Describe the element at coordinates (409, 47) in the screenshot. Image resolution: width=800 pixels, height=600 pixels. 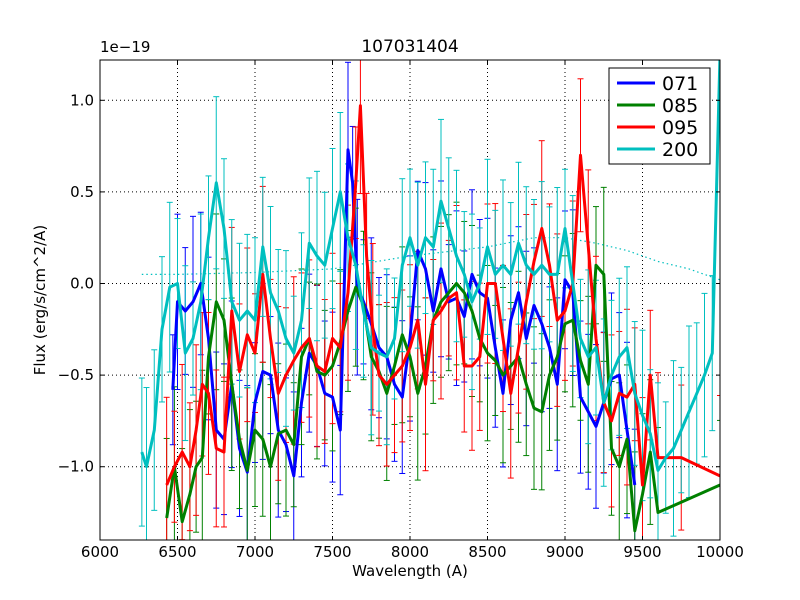
I see `chart-title: 107031404` at that location.